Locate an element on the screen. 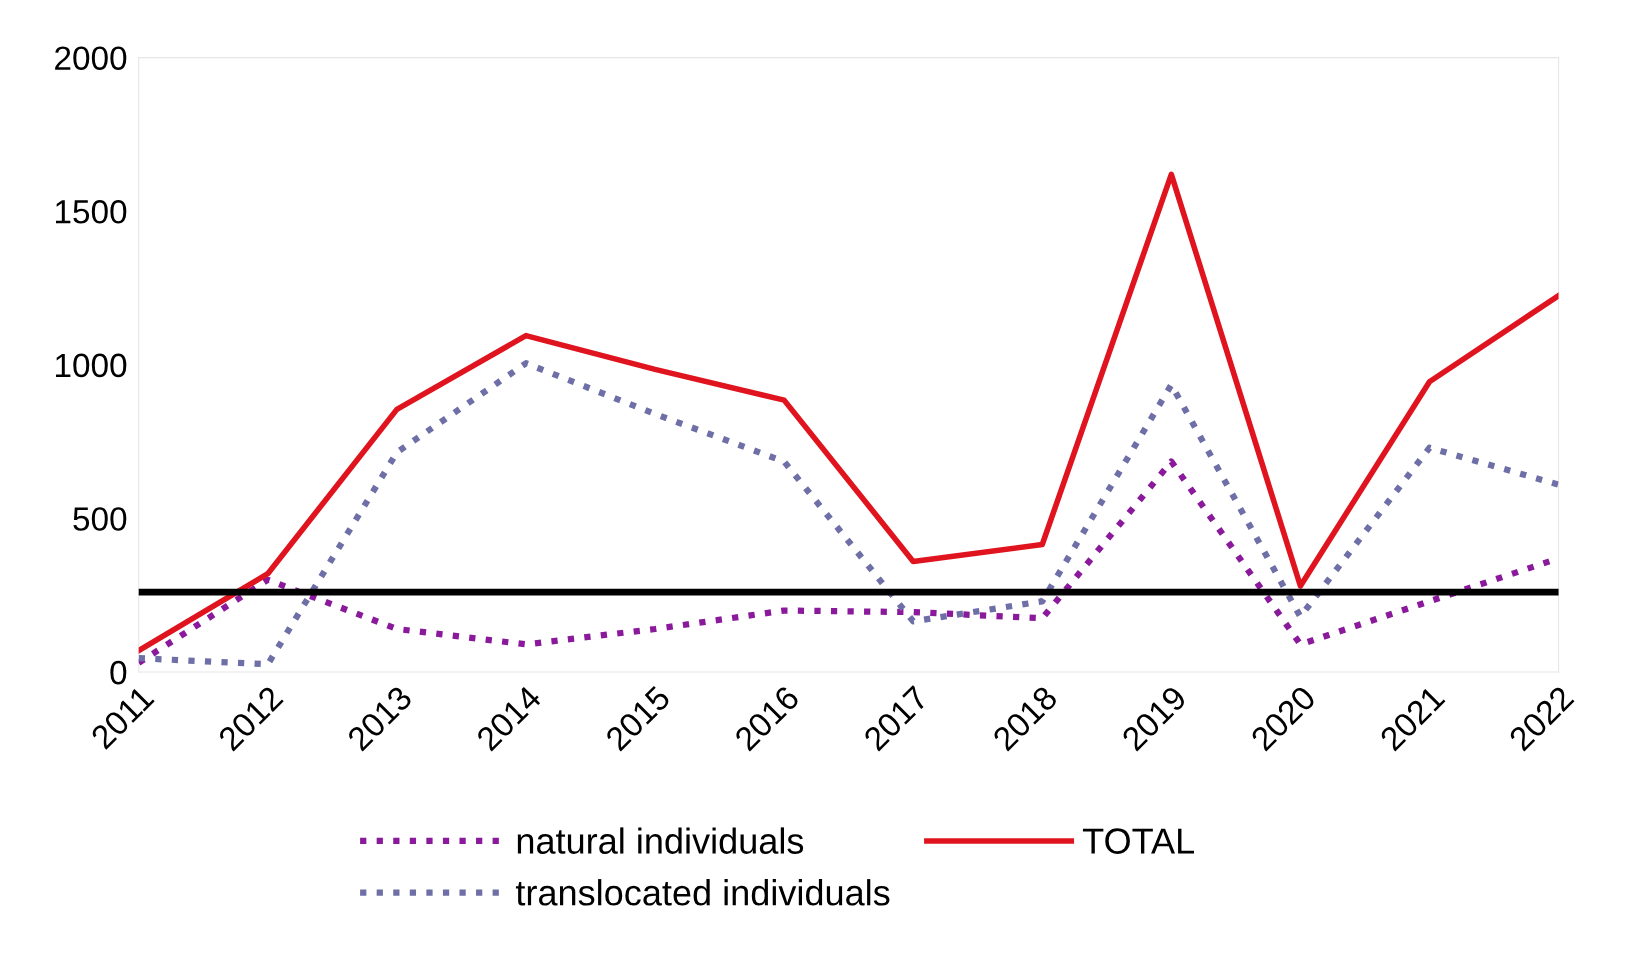  y-tick-label: 0 is located at coordinates (118, 672).